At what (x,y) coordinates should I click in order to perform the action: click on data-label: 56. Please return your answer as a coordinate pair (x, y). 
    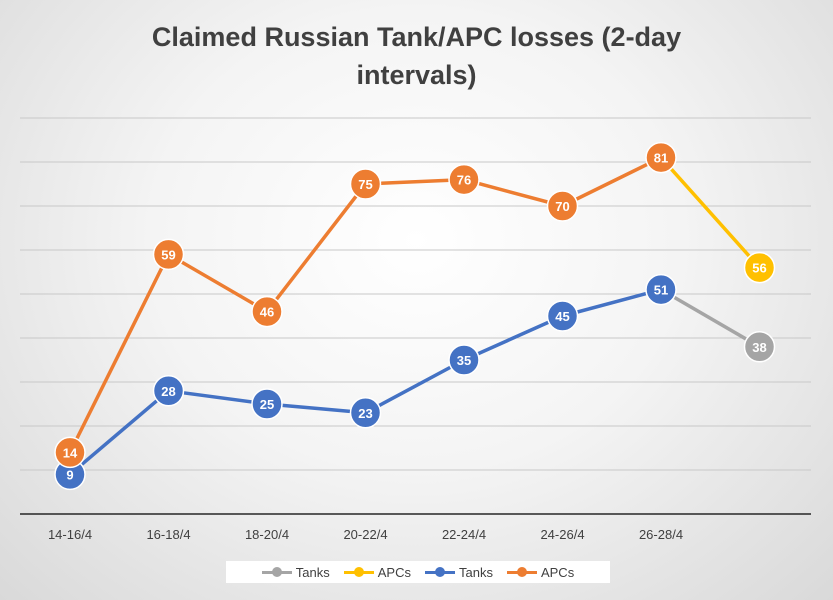
    Looking at the image, I should click on (759, 268).